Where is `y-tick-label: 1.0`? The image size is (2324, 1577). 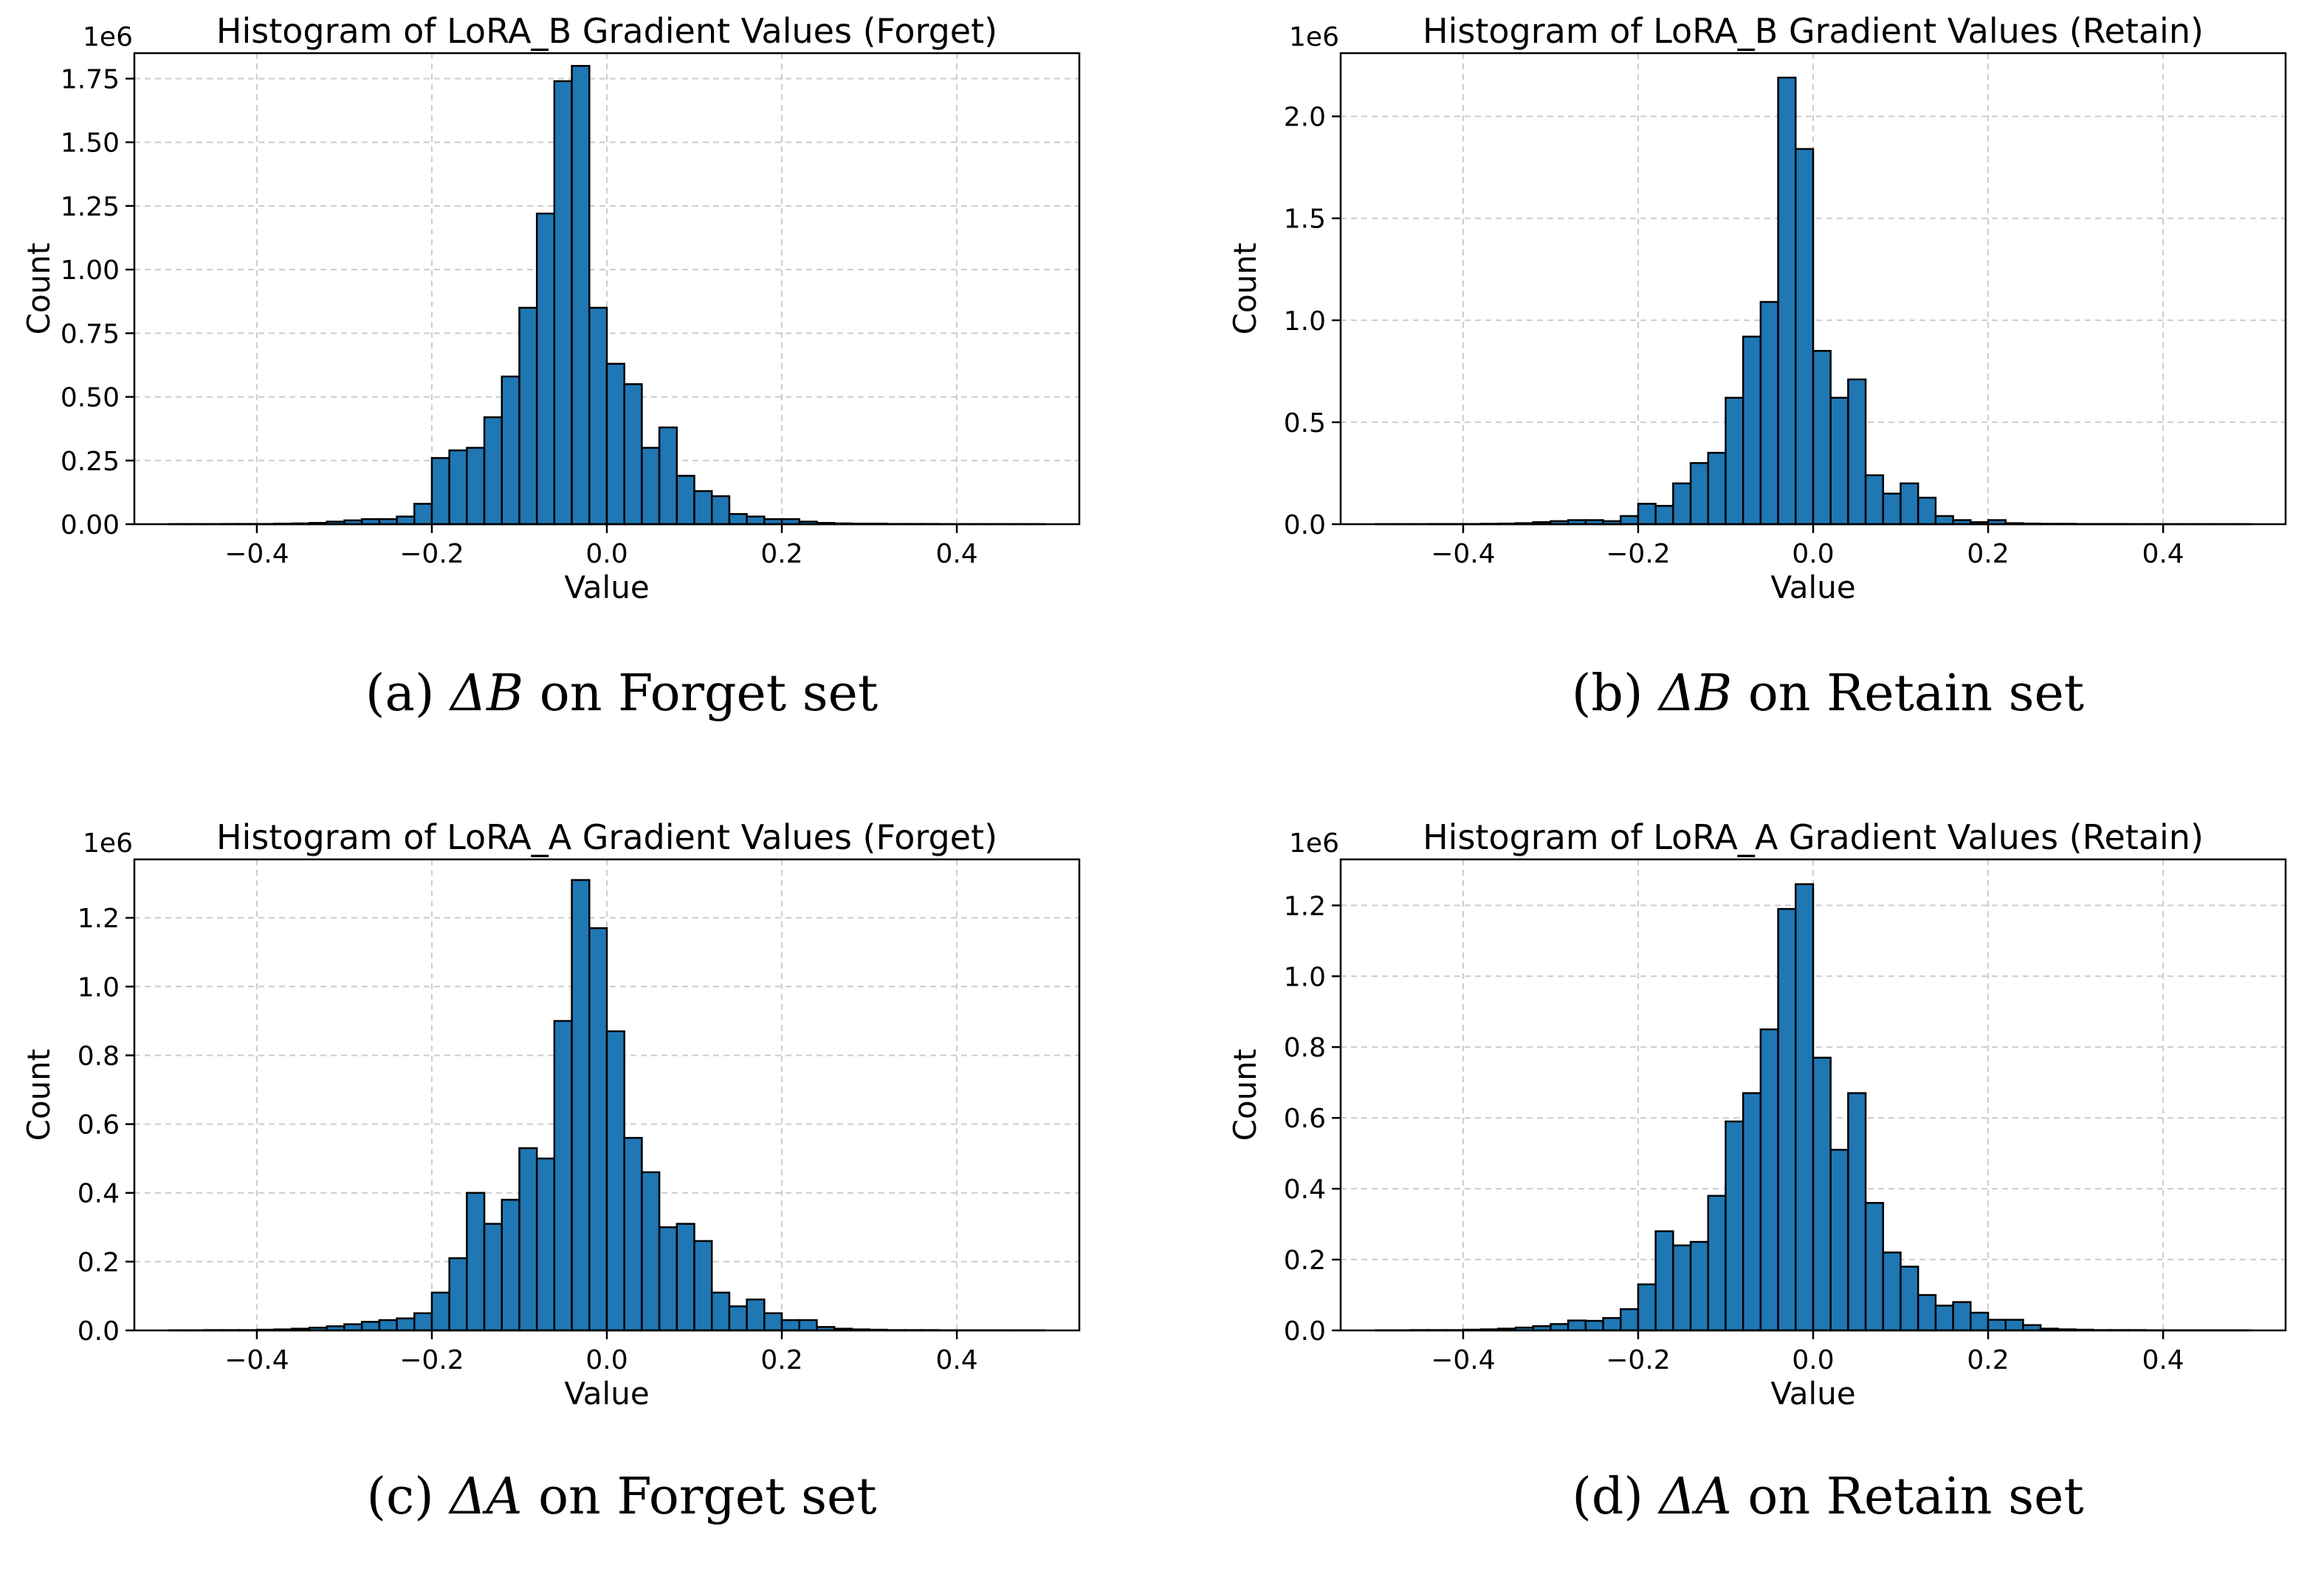
y-tick-label: 1.0 is located at coordinates (99, 987).